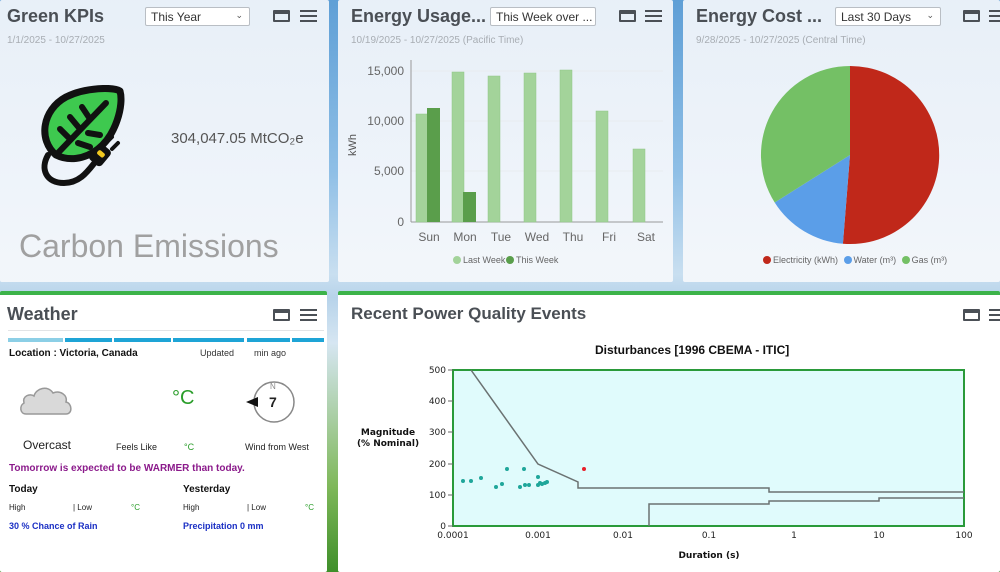 This screenshot has height=572, width=1000. What do you see at coordinates (47, 445) in the screenshot?
I see `condition: Overcast` at bounding box center [47, 445].